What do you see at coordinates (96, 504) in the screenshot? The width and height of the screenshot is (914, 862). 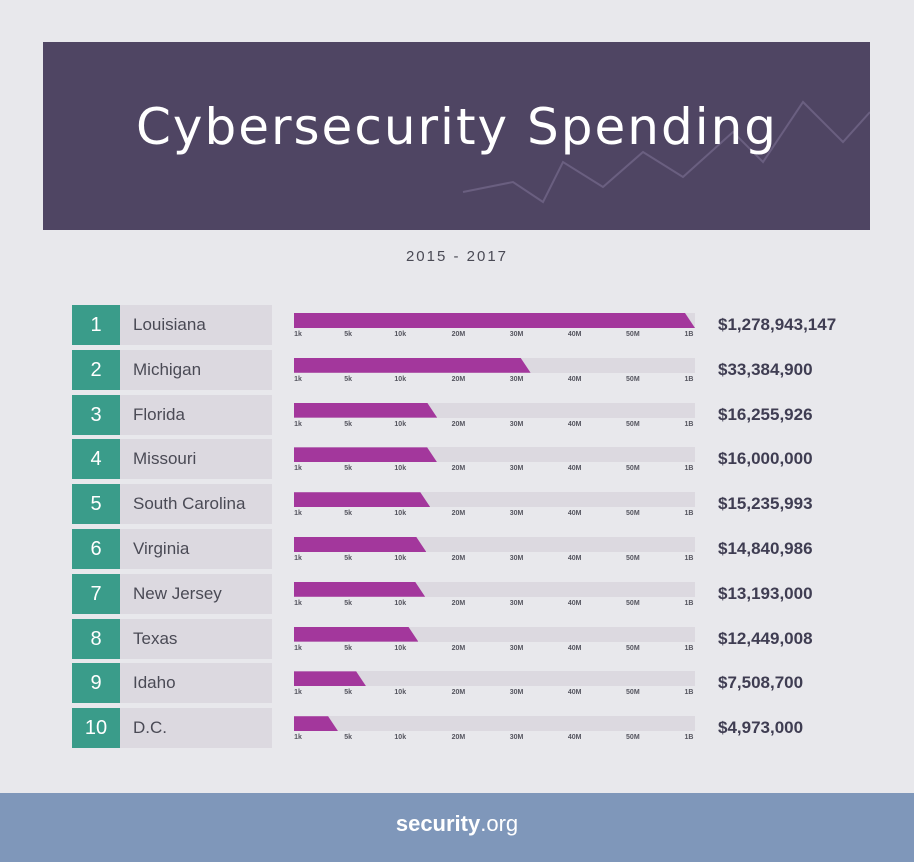 I see `rank-badge: 5` at bounding box center [96, 504].